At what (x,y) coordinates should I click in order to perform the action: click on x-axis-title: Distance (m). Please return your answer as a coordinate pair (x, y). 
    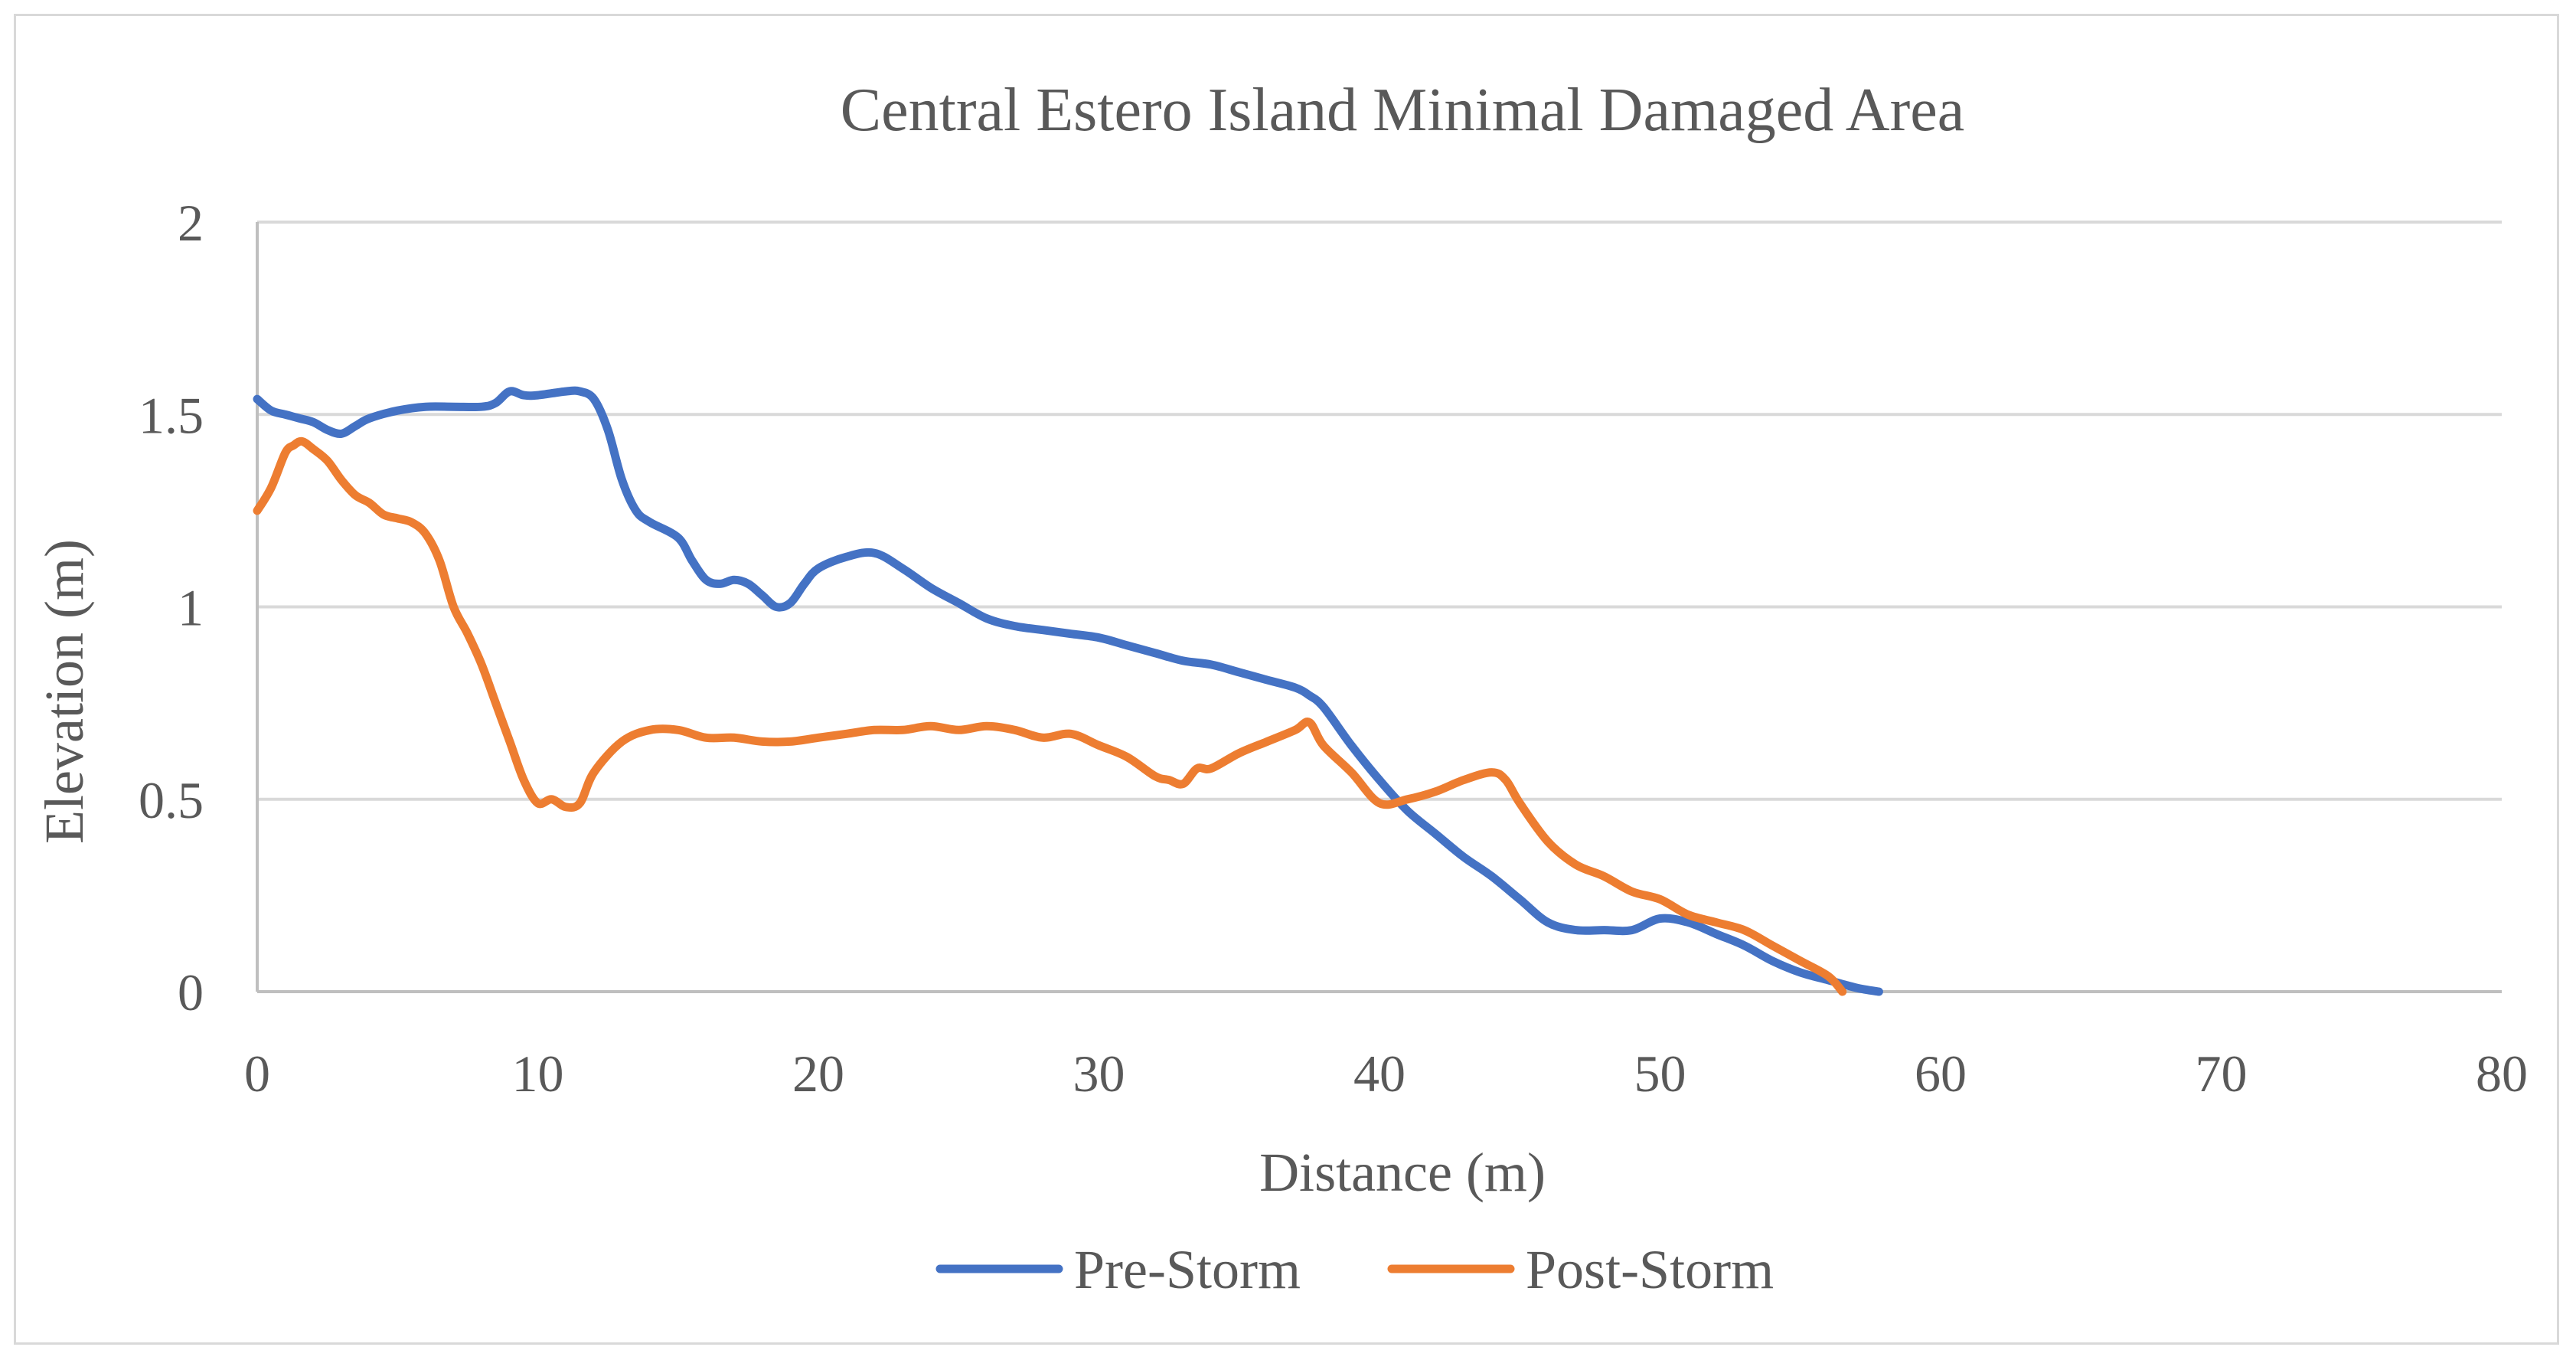
    Looking at the image, I should click on (1402, 1172).